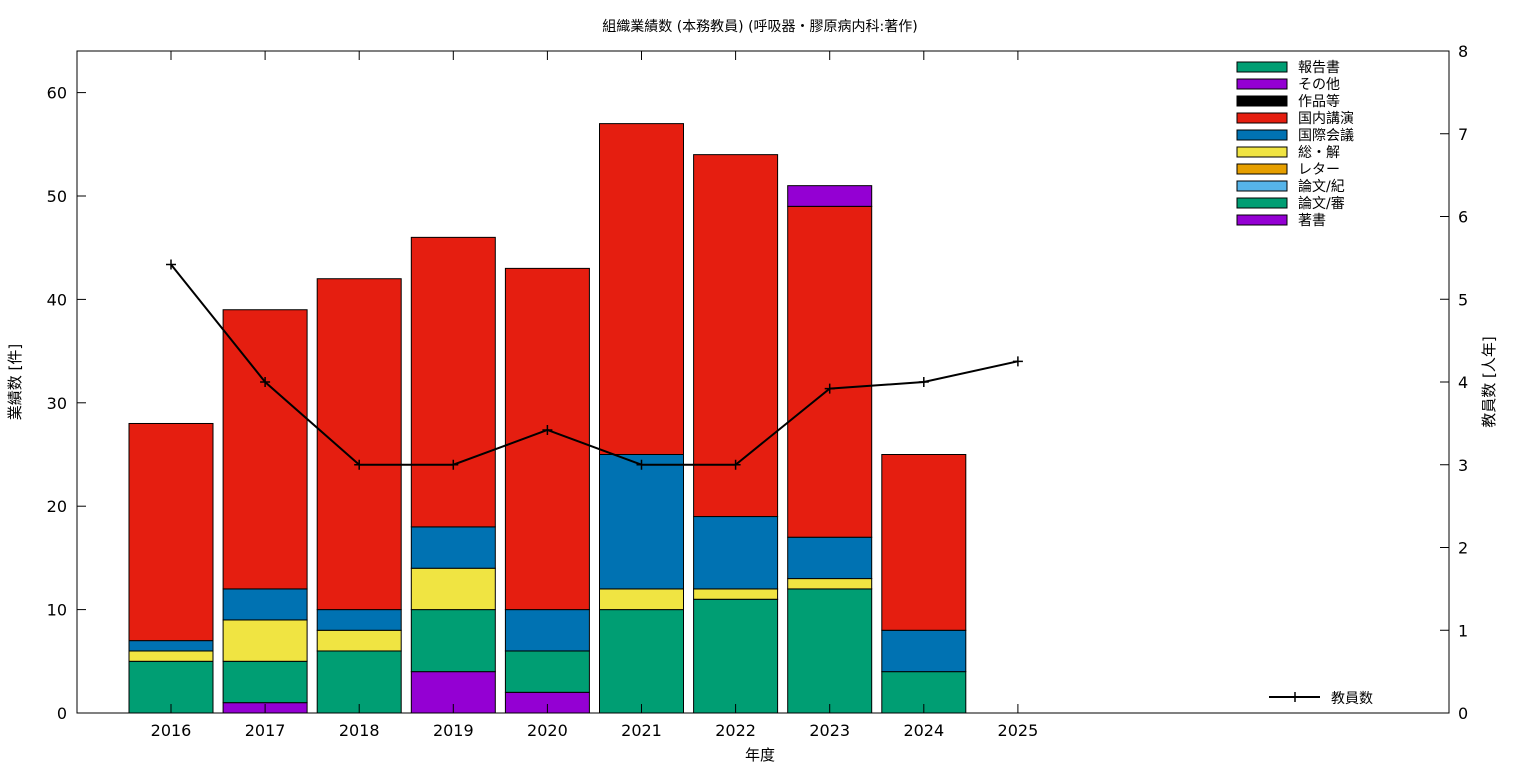  What do you see at coordinates (759, 27) in the screenshot?
I see `chart-title: 組織業績数 (本務教員) (呼吸器・膠原病内科:著作)` at bounding box center [759, 27].